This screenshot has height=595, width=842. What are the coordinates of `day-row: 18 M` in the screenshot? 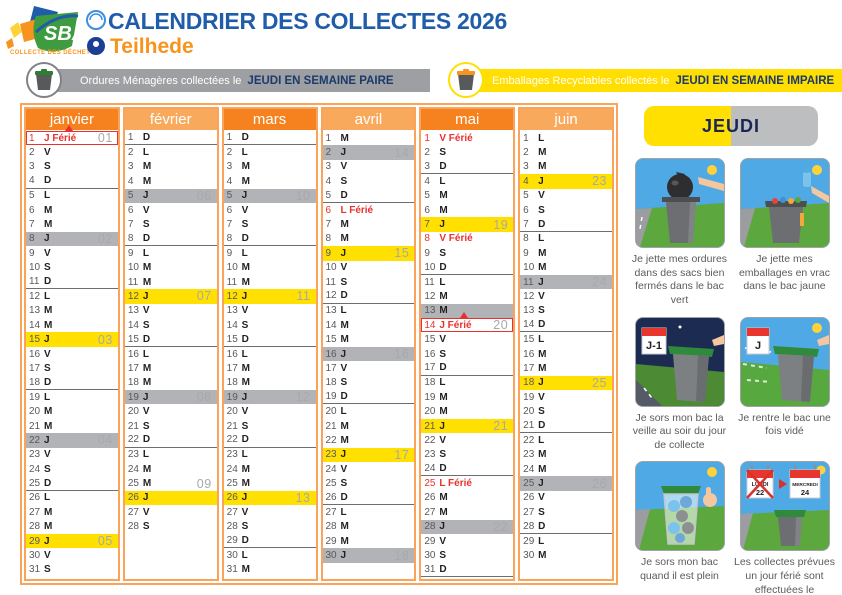 It's located at (171, 383).